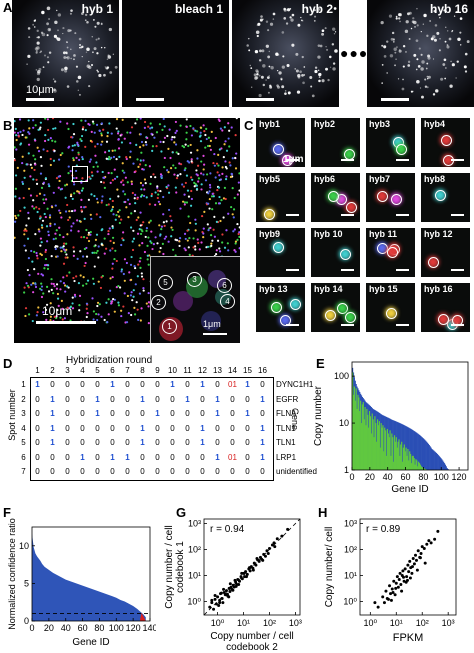  I want to click on gene-name: unidentified, so click(296, 471).